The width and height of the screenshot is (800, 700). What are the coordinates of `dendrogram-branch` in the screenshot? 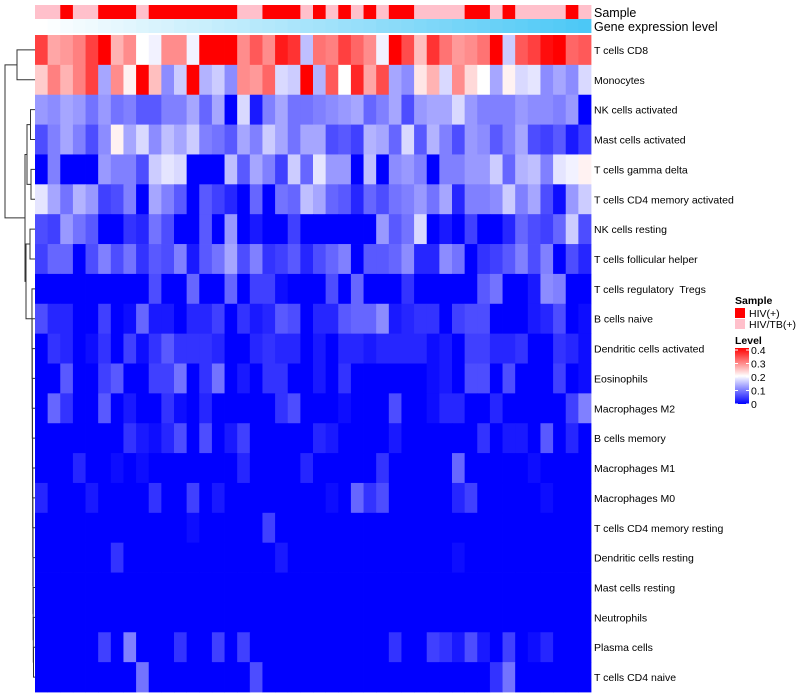 It's located at (32, 244).